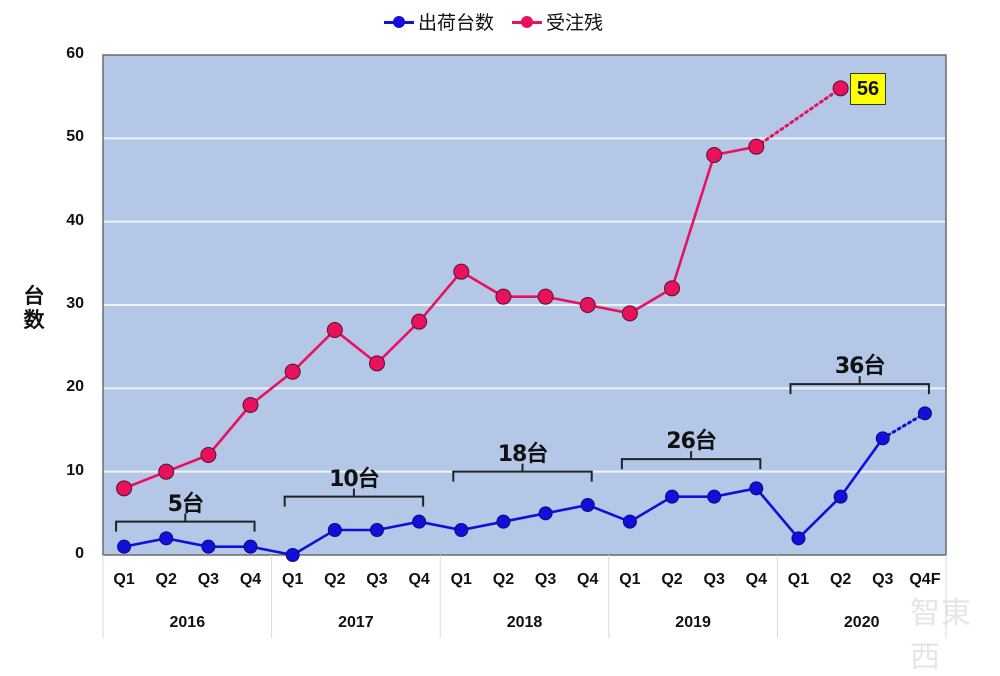  Describe the element at coordinates (185, 504) in the screenshot. I see `bracket-label: 5台` at that location.